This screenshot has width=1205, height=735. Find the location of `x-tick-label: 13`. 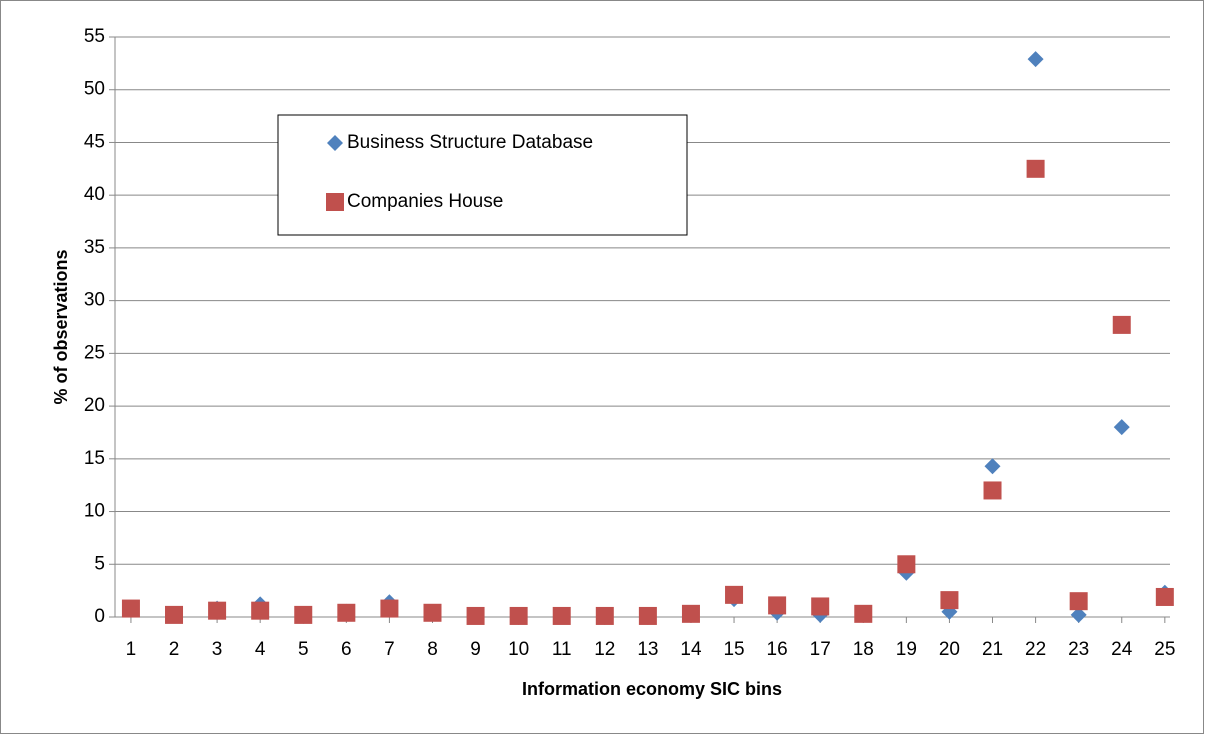

x-tick-label: 13 is located at coordinates (647, 649).